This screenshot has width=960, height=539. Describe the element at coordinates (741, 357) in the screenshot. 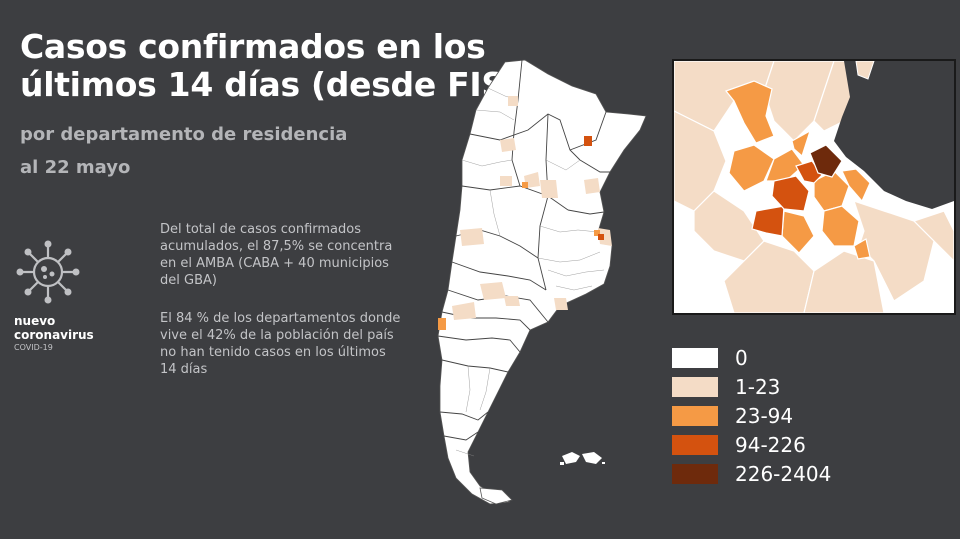

I see `legend-label: 0` at that location.